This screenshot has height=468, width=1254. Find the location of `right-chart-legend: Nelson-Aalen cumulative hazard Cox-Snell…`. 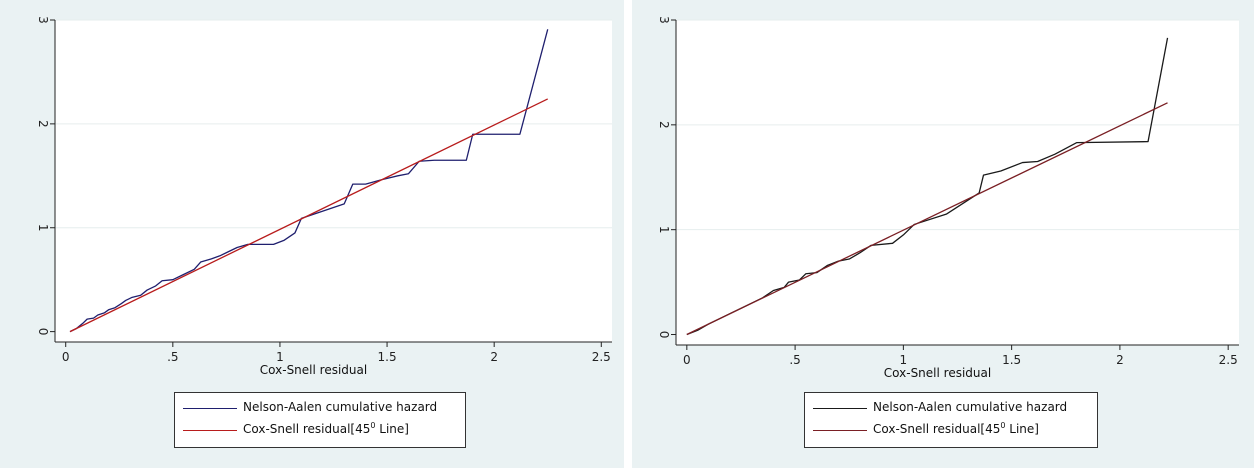

right-chart-legend: Nelson-Aalen cumulative hazard Cox-Snell… is located at coordinates (951, 420).